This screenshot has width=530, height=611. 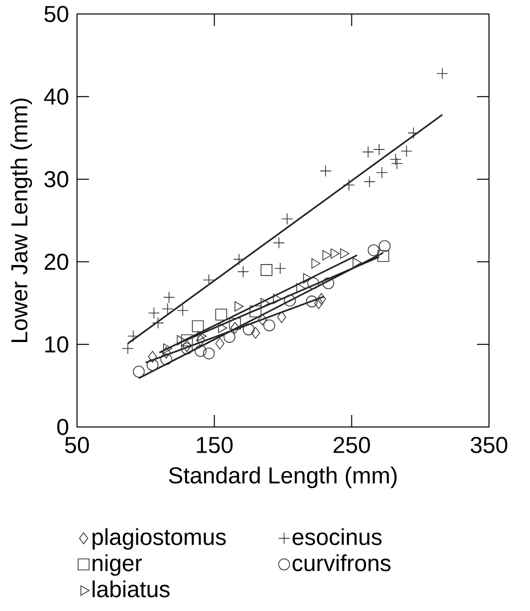 What do you see at coordinates (352, 445) in the screenshot?
I see `x-tick-label: 250` at bounding box center [352, 445].